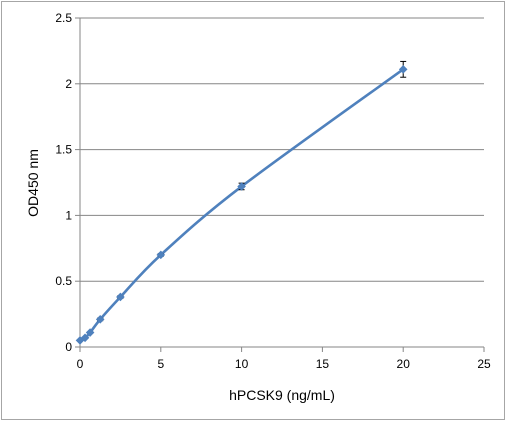  Describe the element at coordinates (484, 364) in the screenshot. I see `x-tick-label: 25` at that location.